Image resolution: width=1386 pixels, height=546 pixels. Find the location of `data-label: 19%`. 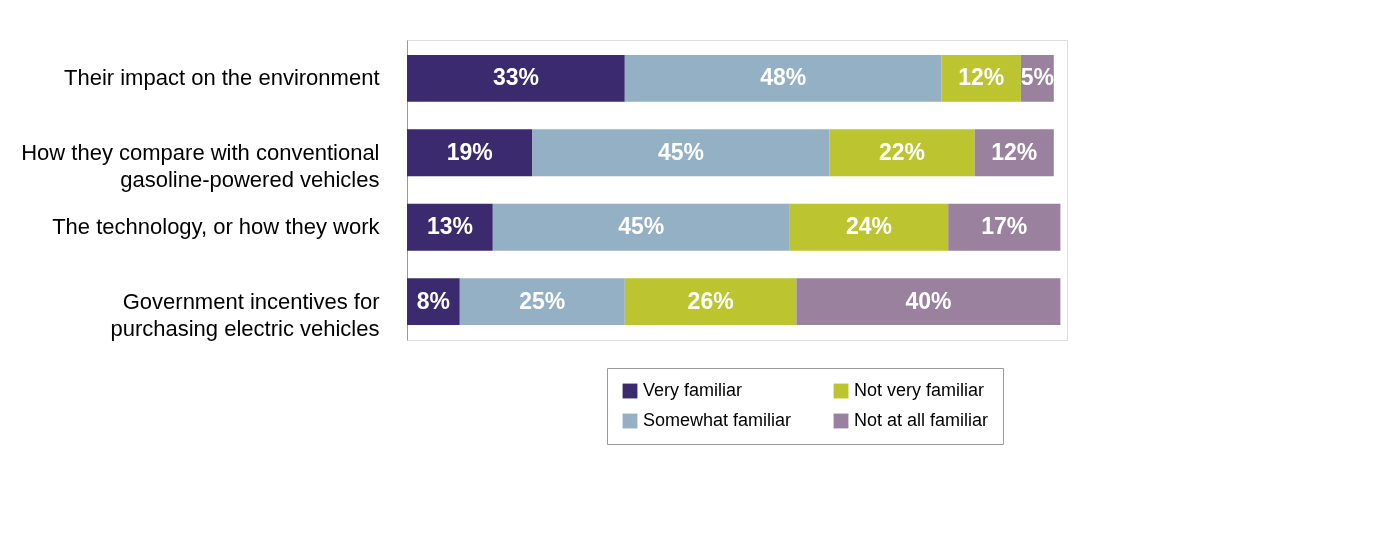

data-label: 19% is located at coordinates (469, 151).